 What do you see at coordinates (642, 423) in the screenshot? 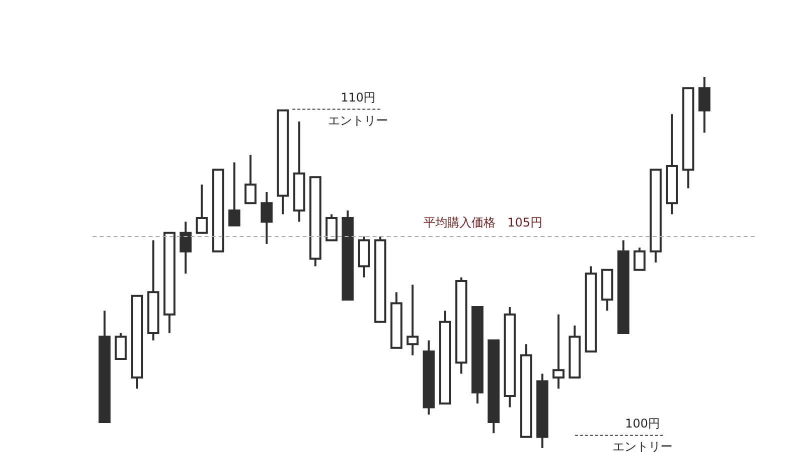
I see `annotation: 100円` at bounding box center [642, 423].